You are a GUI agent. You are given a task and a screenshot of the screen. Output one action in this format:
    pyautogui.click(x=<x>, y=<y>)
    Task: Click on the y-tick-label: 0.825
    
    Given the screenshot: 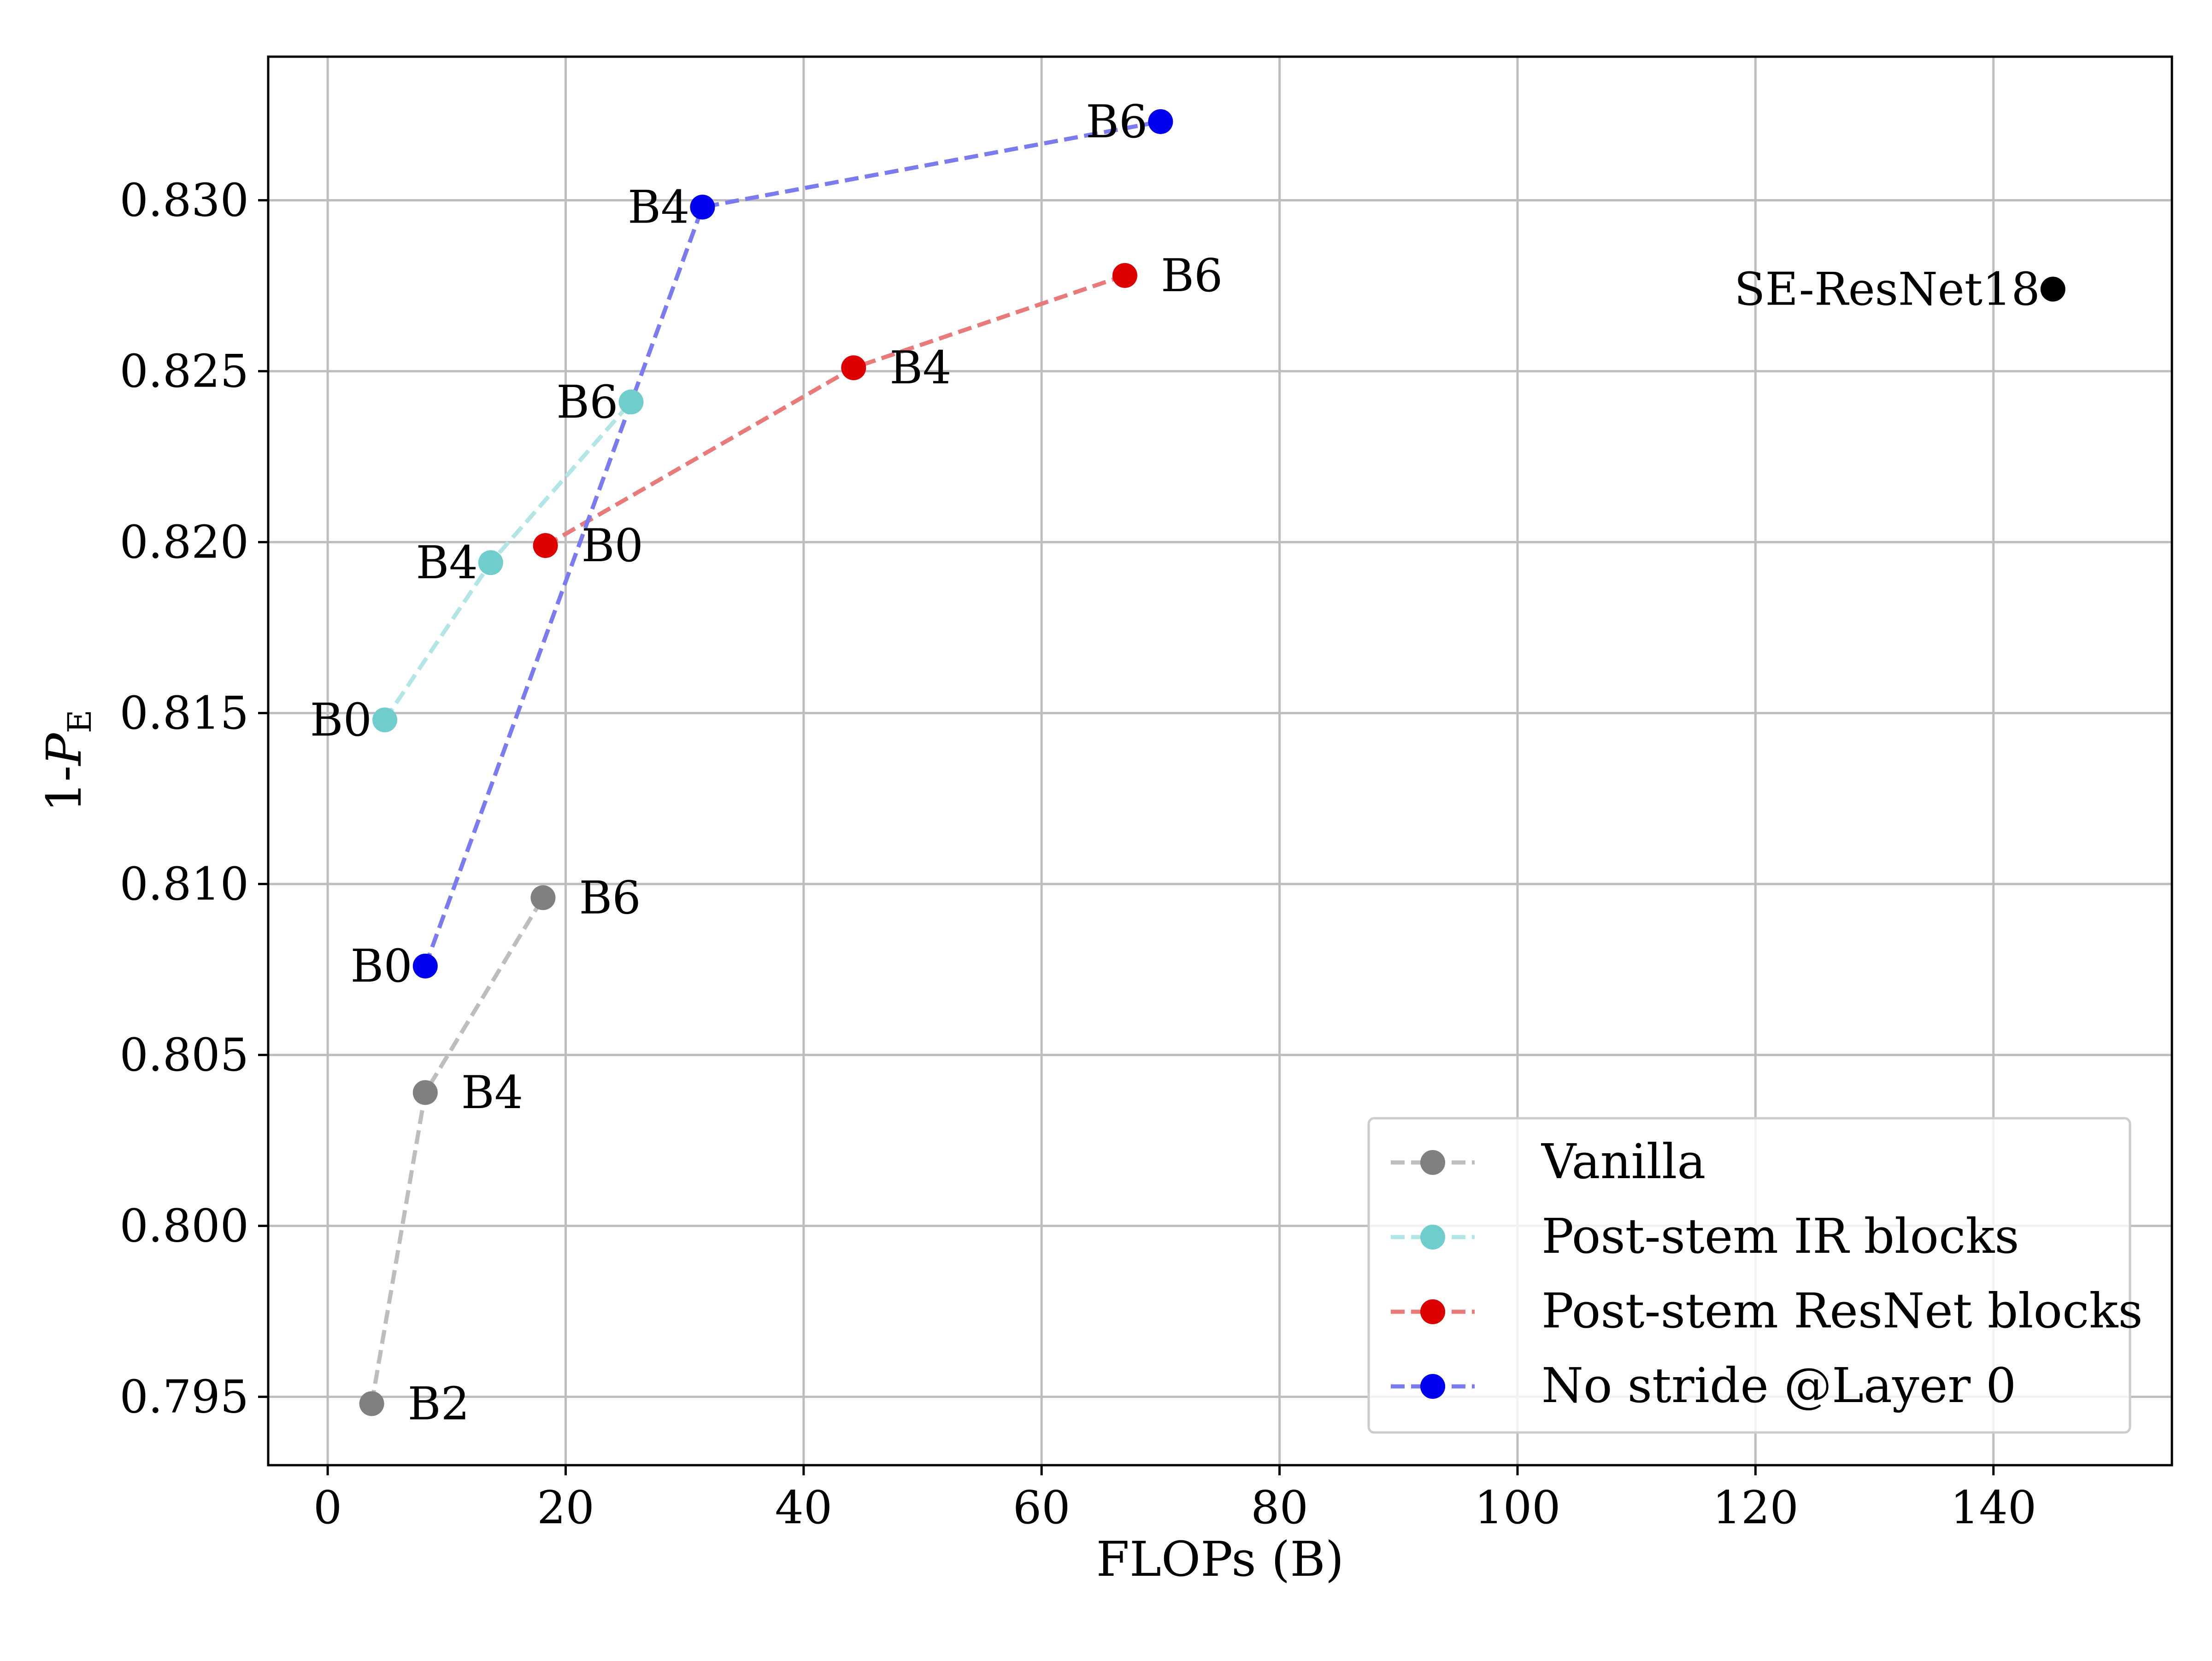 What is the action you would take?
    pyautogui.click(x=184, y=372)
    